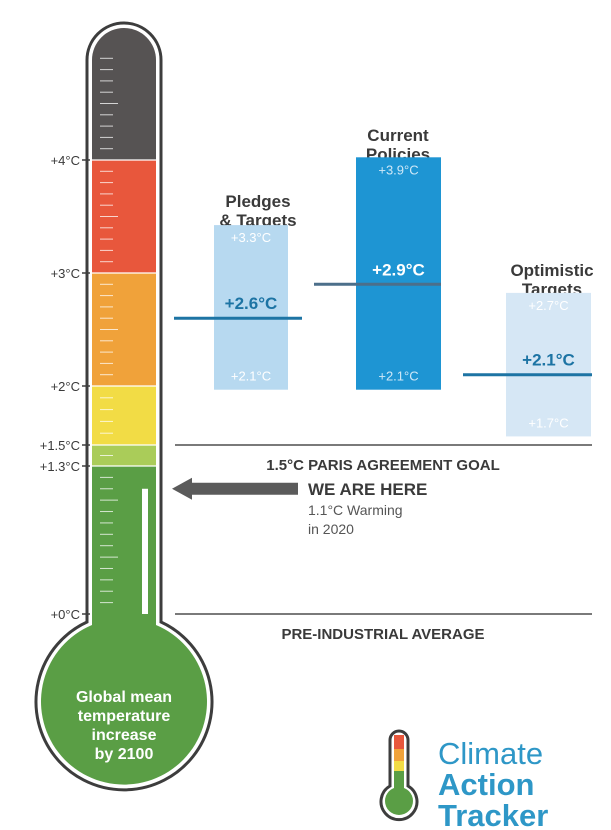 This screenshot has height=830, width=611. Describe the element at coordinates (331, 529) in the screenshot. I see `we-are-here-subtitle: in 2020` at that location.